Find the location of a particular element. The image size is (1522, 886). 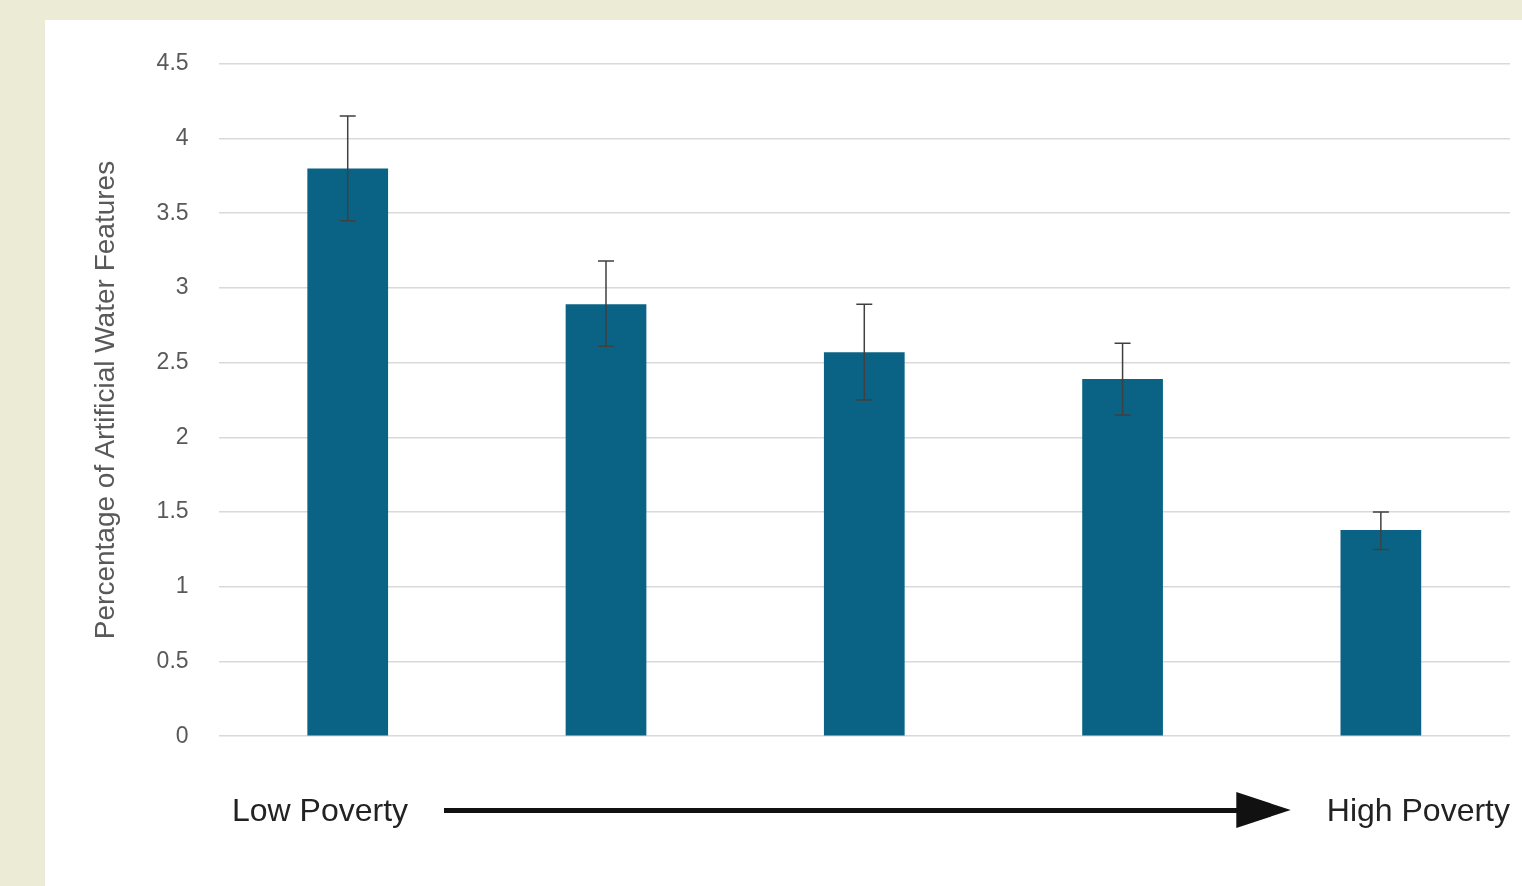

y-tick-label: 0.5 is located at coordinates (172, 659).